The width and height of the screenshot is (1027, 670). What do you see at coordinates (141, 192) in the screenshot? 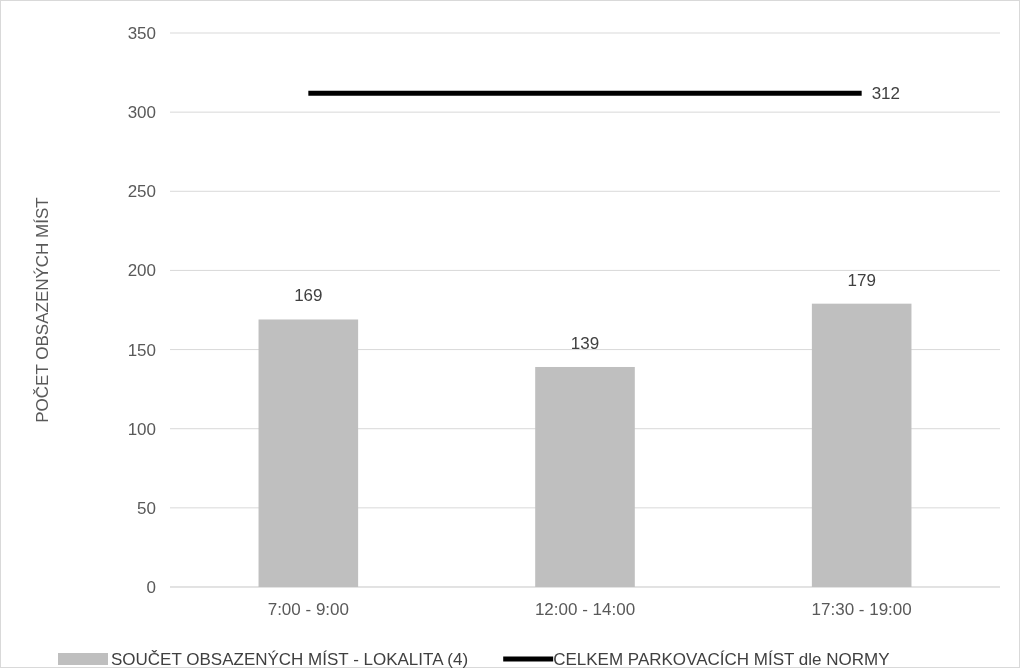
I see `y-tick-label: 250` at bounding box center [141, 192].